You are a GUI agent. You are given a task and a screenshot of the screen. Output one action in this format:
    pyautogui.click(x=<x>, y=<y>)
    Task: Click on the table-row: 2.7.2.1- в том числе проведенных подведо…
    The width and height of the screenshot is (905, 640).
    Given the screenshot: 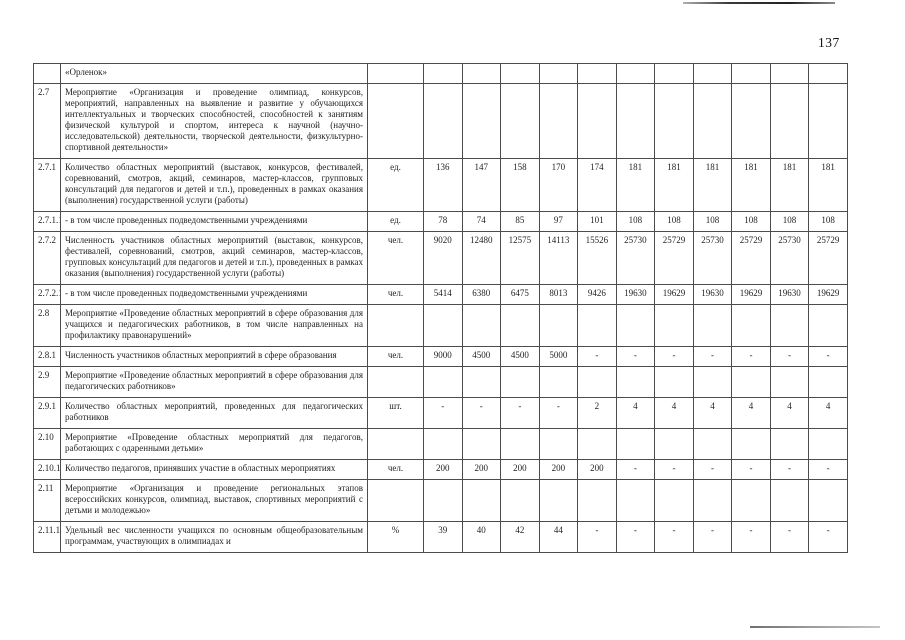 What is the action you would take?
    pyautogui.click(x=440, y=294)
    